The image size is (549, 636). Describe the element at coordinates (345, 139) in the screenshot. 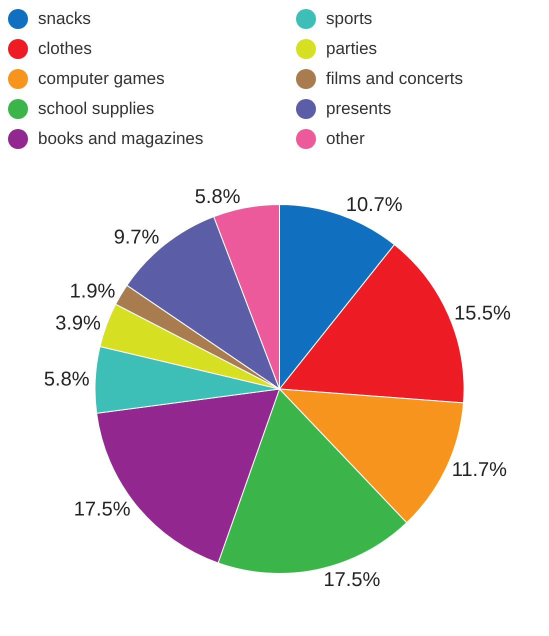

I see `legend-label: other` at that location.